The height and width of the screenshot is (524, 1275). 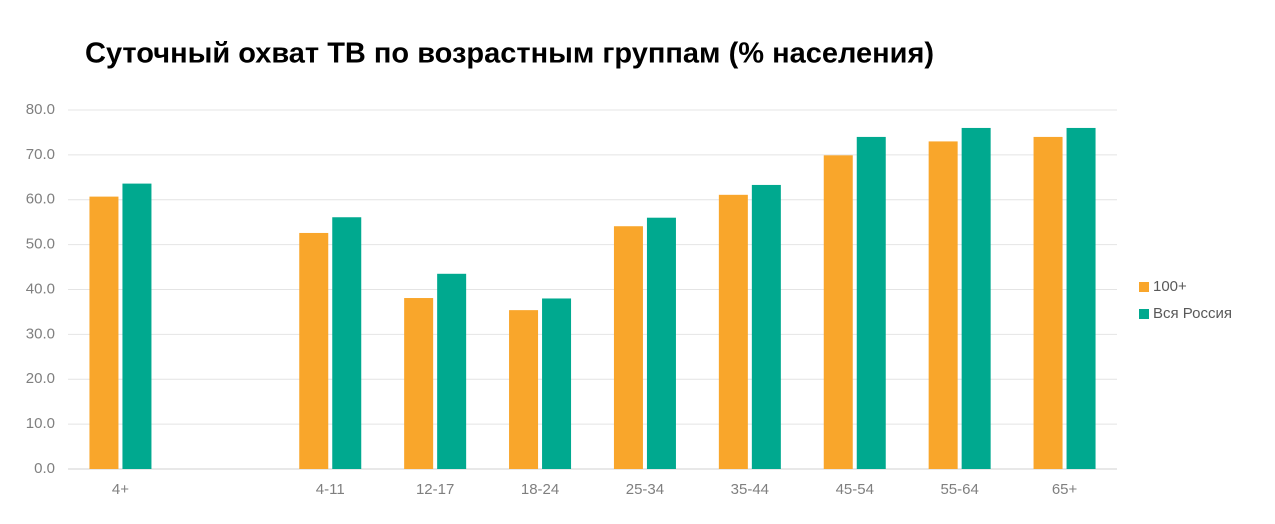 I want to click on x-tick-label: 12-17, so click(x=435, y=489).